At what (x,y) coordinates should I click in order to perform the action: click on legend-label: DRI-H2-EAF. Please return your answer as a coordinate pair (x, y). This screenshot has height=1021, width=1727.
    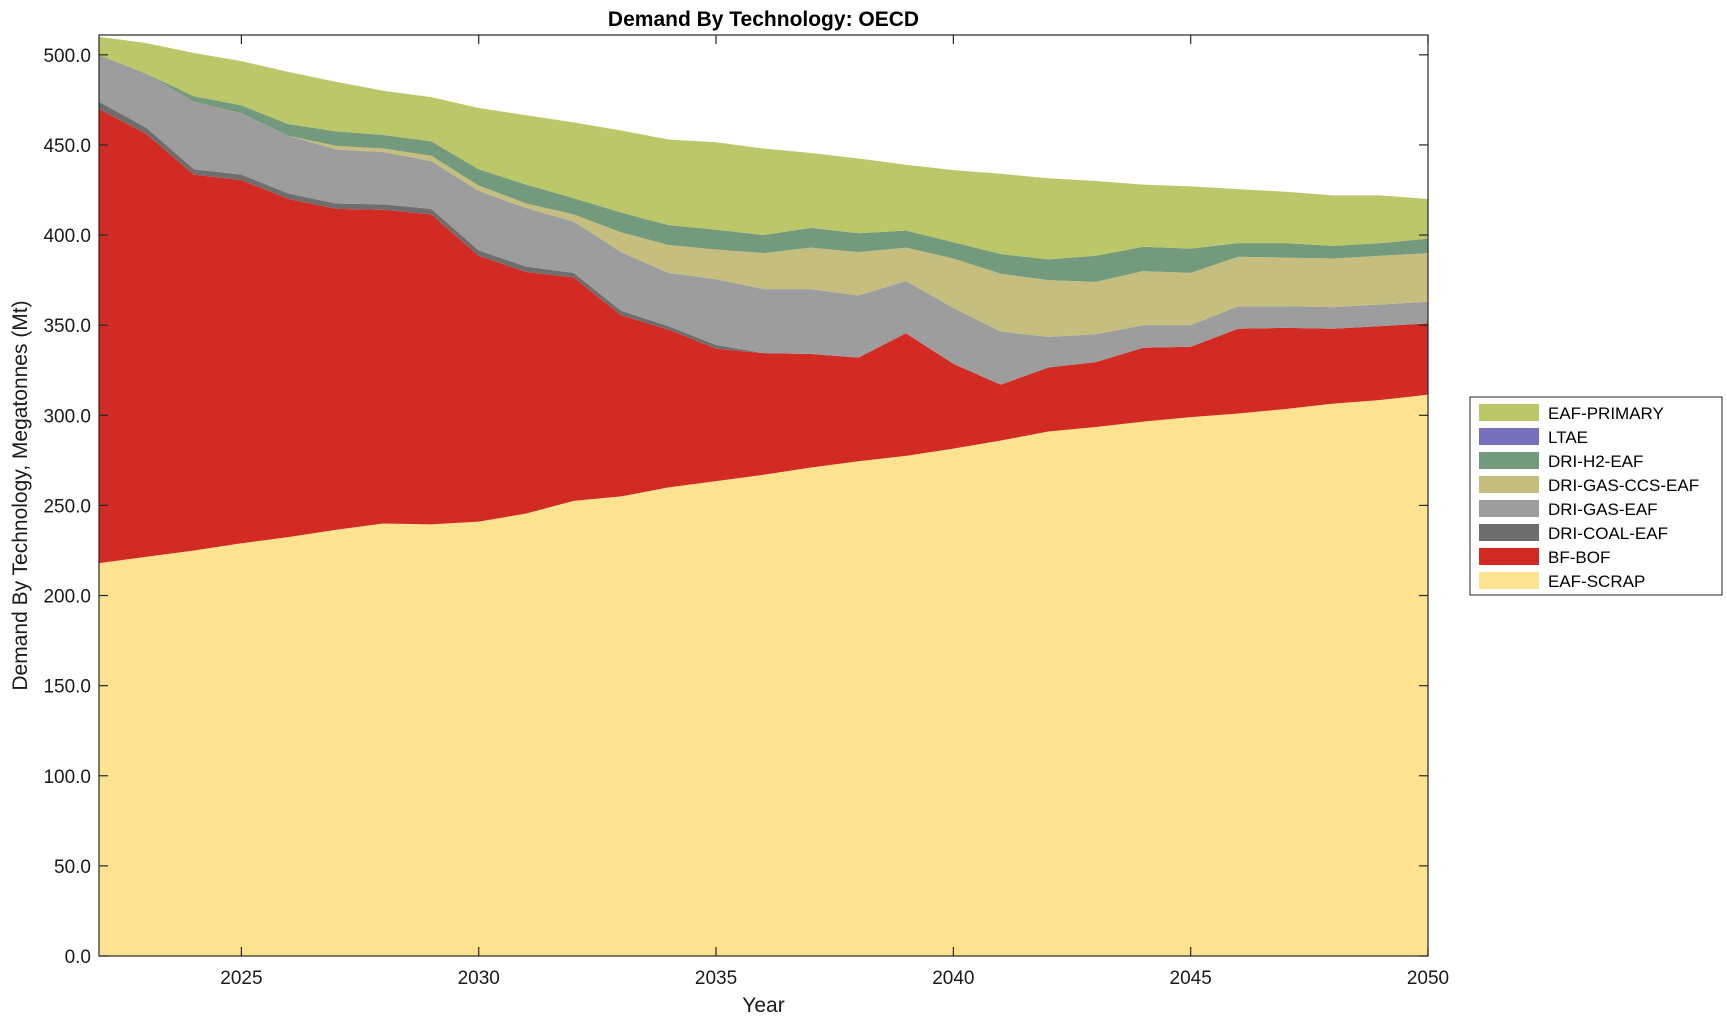
    Looking at the image, I should click on (1595, 461).